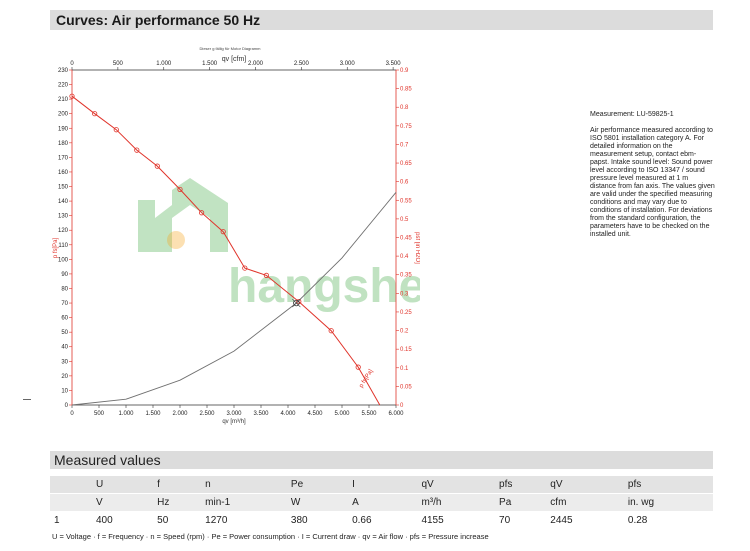 The height and width of the screenshot is (551, 750). Describe the element at coordinates (63, 173) in the screenshot. I see `y-tick-label: 160` at that location.